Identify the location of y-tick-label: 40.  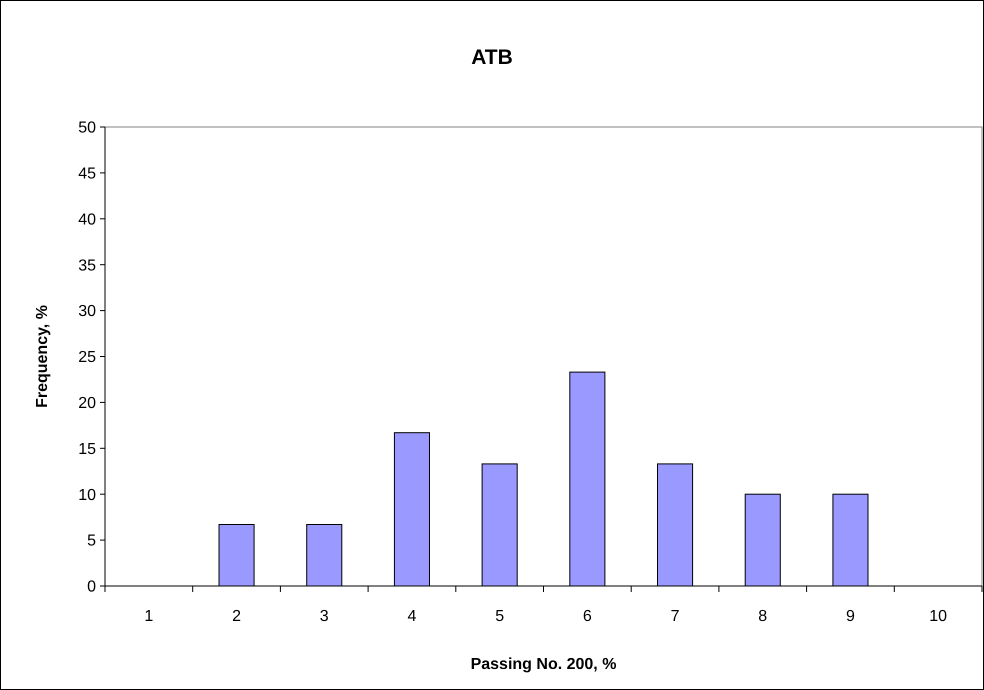
(87, 219).